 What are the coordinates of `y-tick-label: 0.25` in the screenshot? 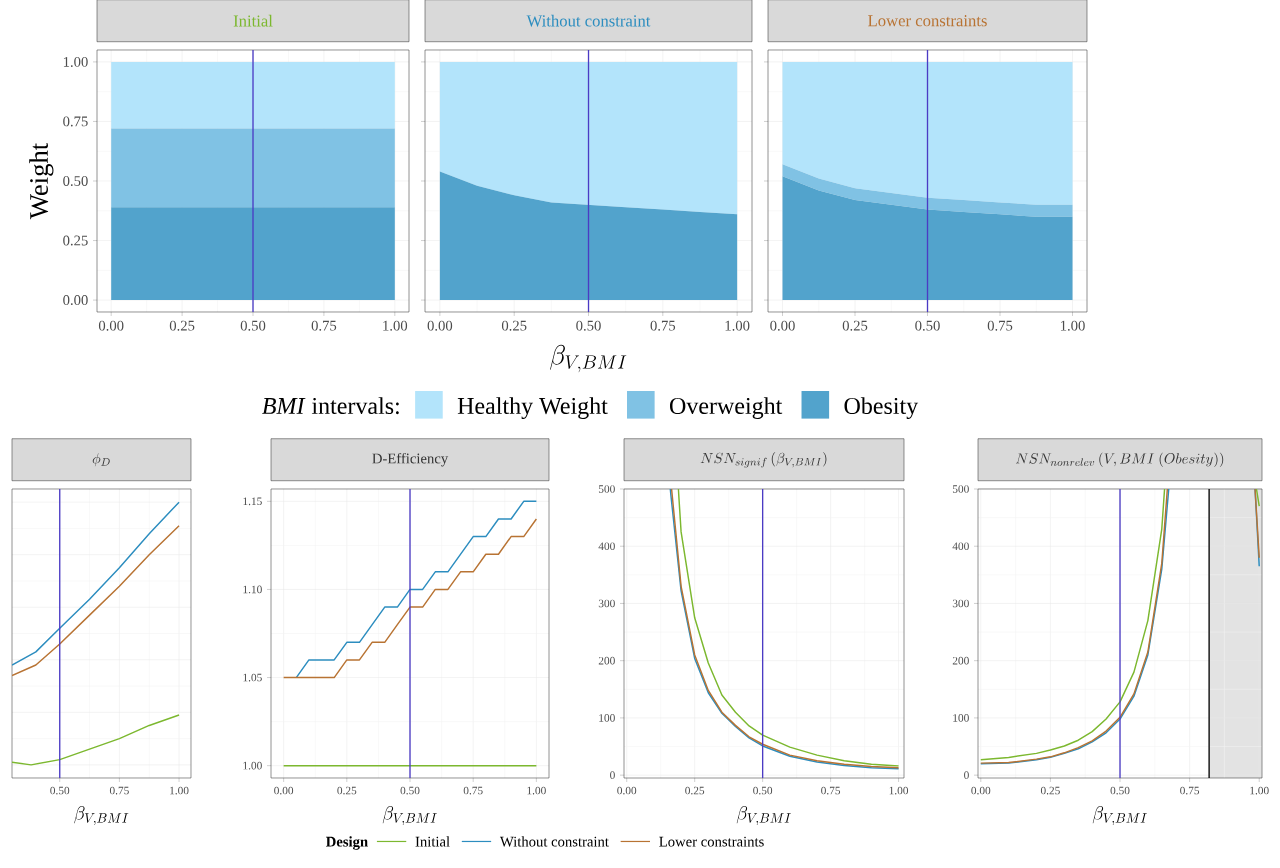 It's located at (75, 240).